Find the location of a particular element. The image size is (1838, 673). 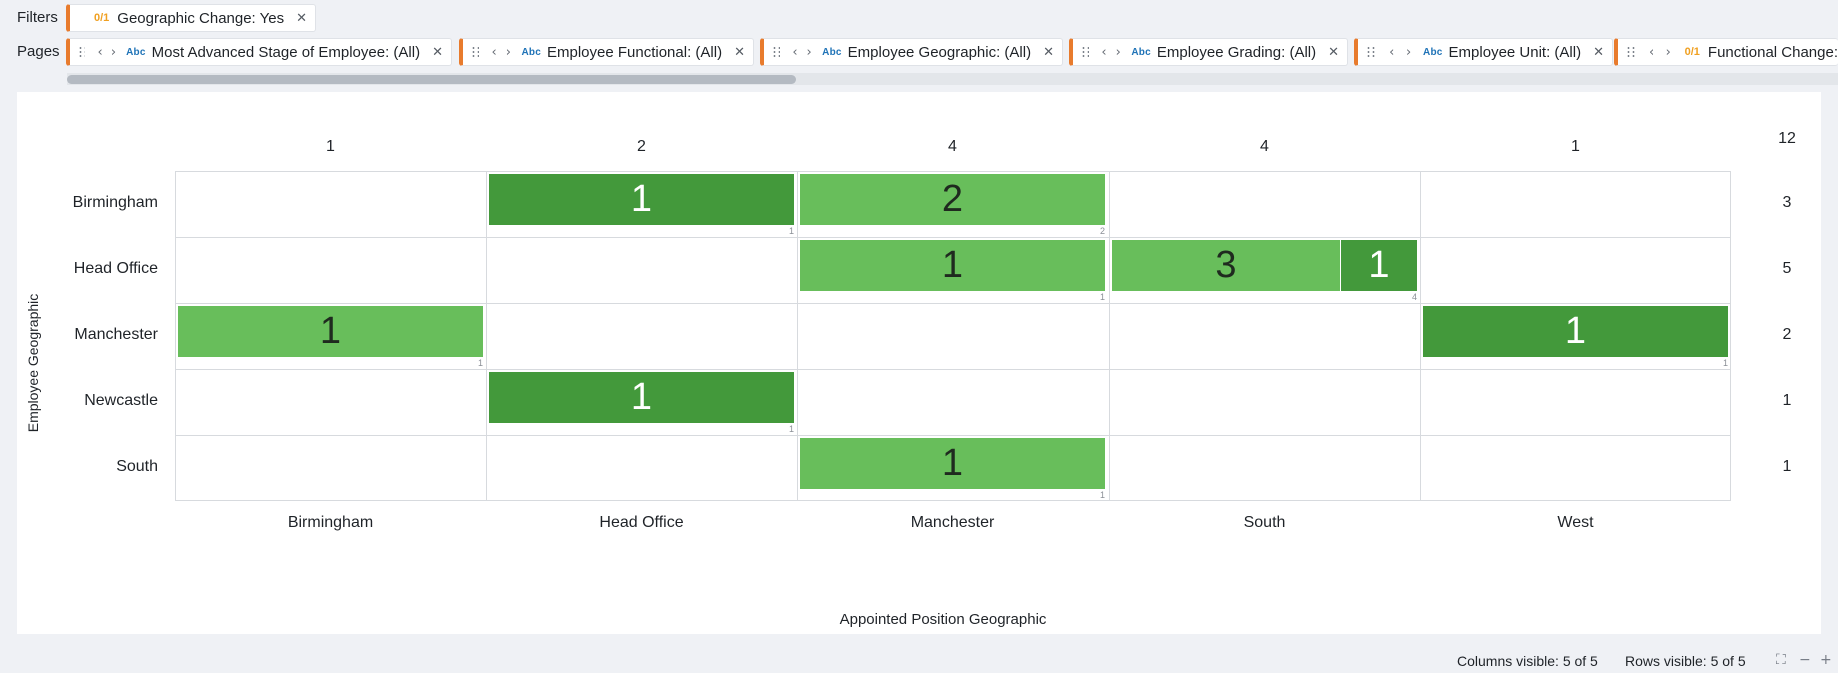

column-header: Head Office is located at coordinates (641, 522).